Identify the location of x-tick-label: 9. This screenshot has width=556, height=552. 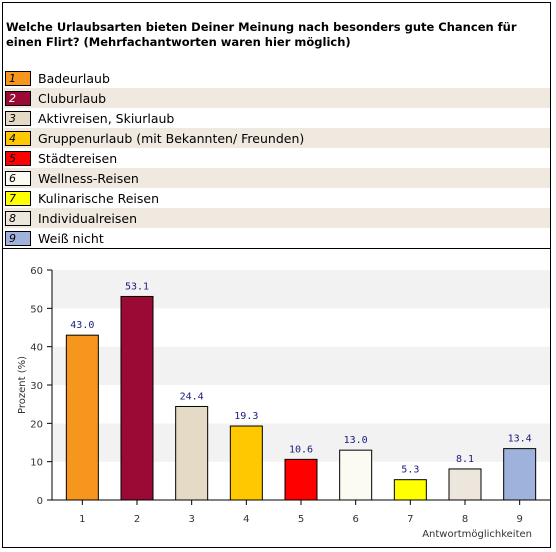
(519, 519).